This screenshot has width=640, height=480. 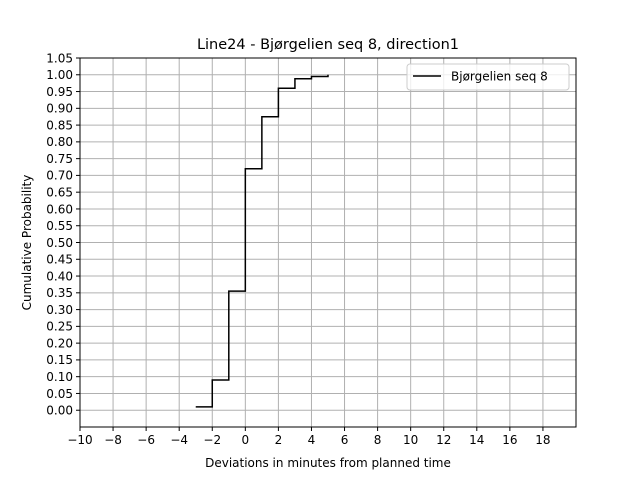 What do you see at coordinates (146, 440) in the screenshot?
I see `x-tick-label: −6` at bounding box center [146, 440].